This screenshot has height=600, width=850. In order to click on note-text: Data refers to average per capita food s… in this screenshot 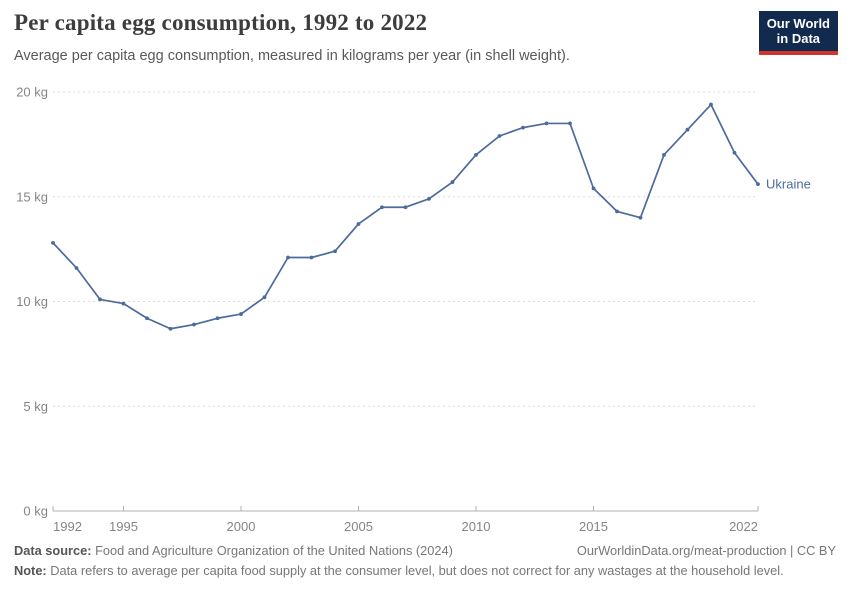, I will do `click(415, 570)`.